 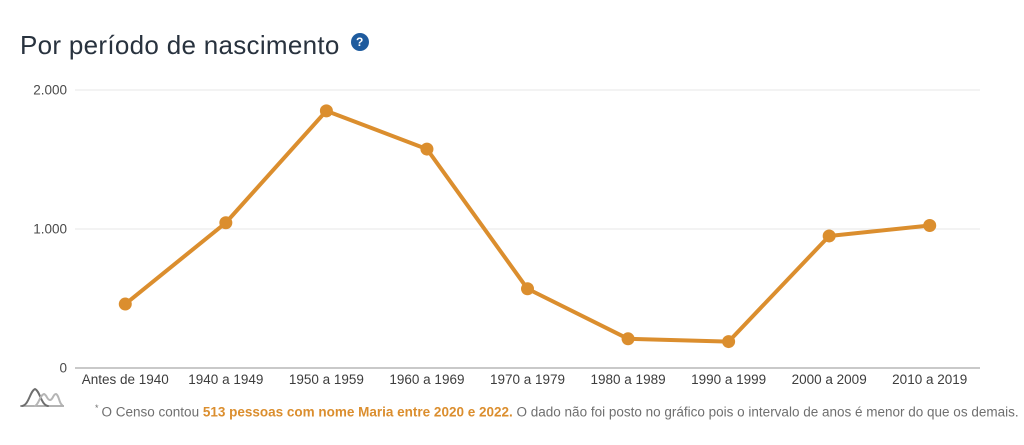 I want to click on y-tick-label-1000: 1.000, so click(x=50, y=229).